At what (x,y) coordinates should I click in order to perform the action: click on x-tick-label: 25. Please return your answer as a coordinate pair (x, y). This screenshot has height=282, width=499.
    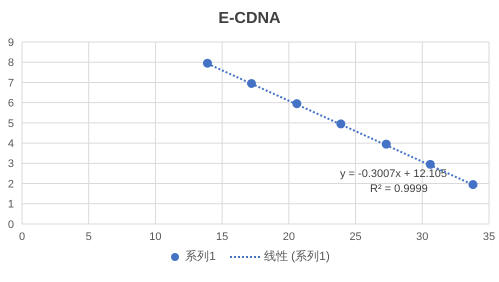
    Looking at the image, I should click on (355, 236).